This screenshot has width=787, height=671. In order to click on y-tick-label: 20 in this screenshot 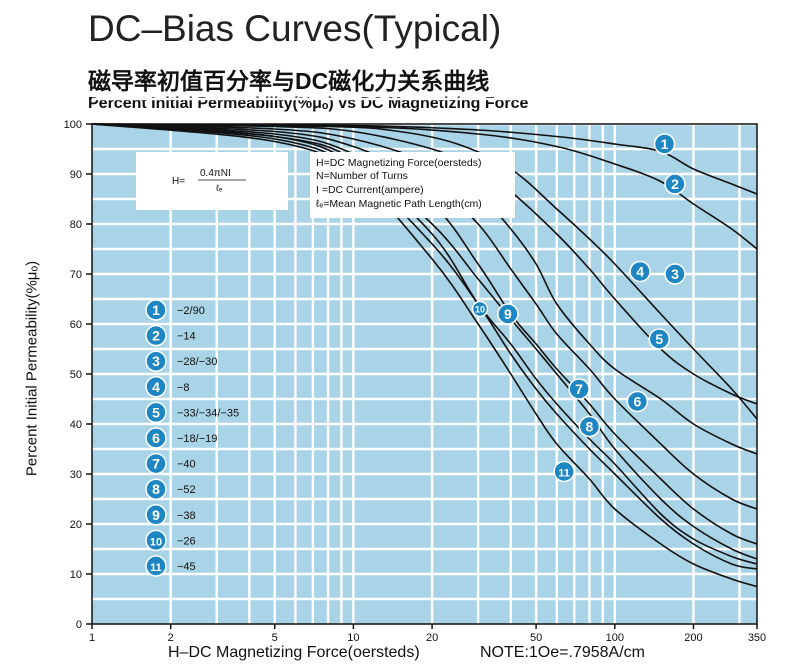, I will do `click(76, 525)`.